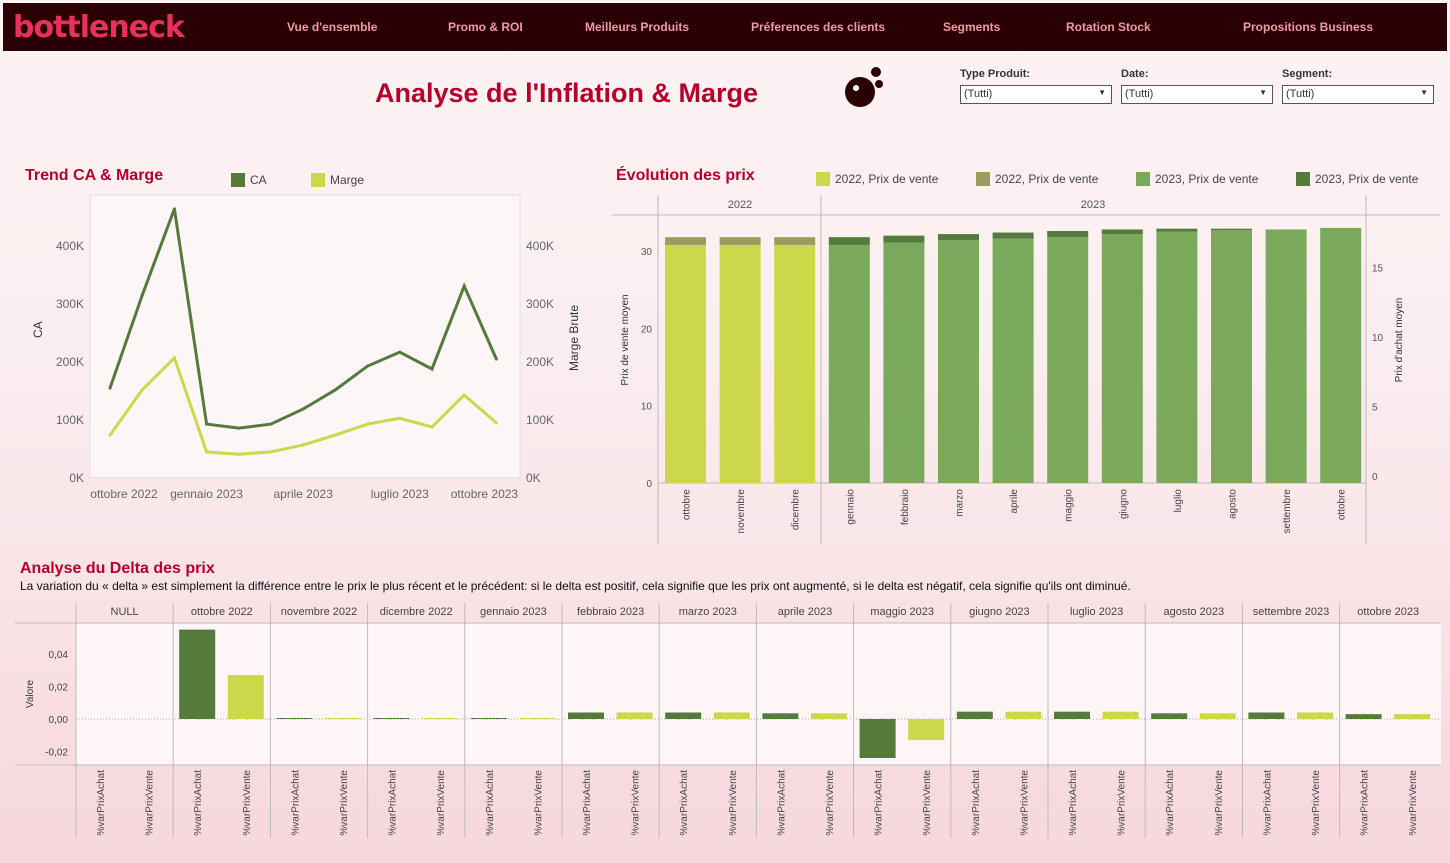 This screenshot has height=863, width=1450. What do you see at coordinates (124, 494) in the screenshot?
I see `x-tick-label: ottobre 2022` at bounding box center [124, 494].